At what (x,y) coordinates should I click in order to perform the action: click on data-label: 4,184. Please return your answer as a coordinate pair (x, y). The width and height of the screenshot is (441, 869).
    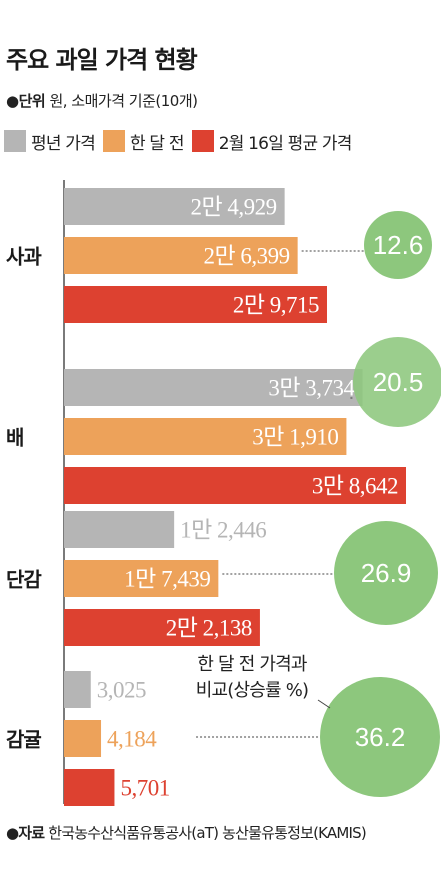
    Looking at the image, I should click on (132, 739).